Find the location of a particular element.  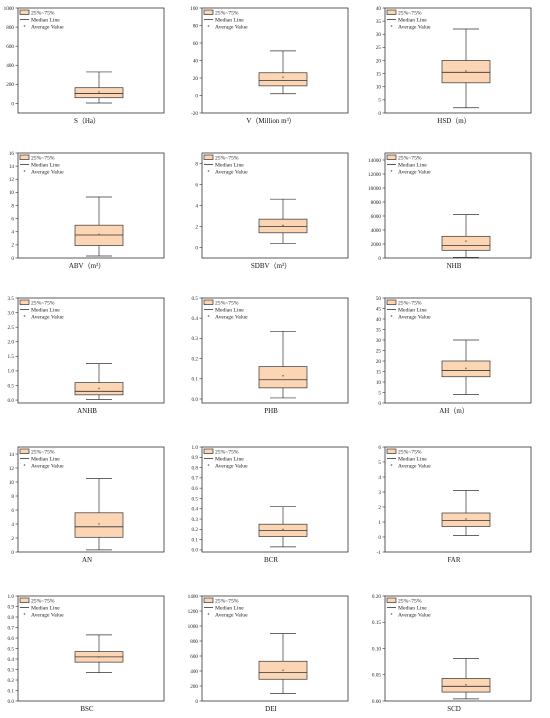

x-axis-label: FAR is located at coordinates (453, 560).